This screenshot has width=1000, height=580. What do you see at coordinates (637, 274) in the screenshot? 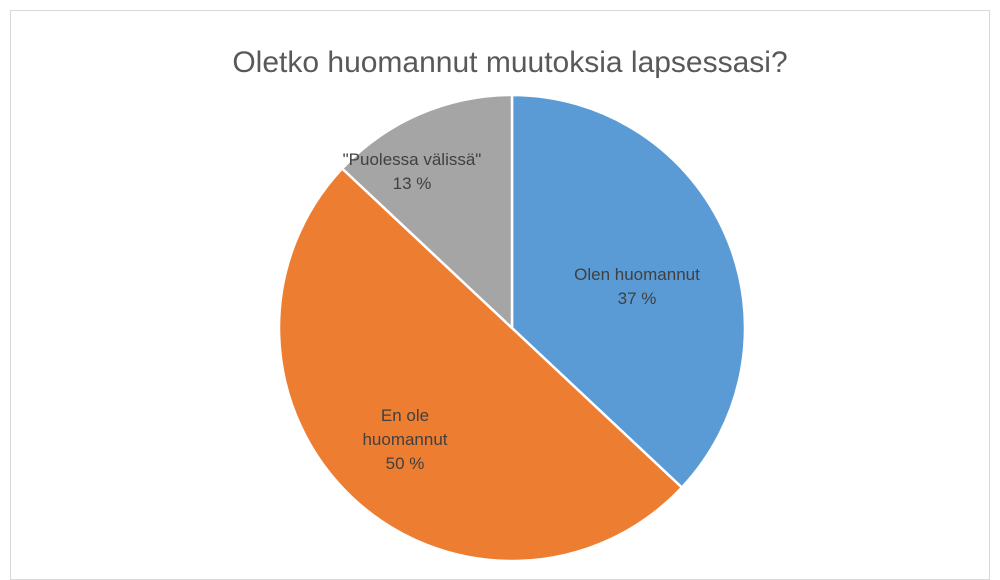
I see `slice-category: Olen huomannut` at bounding box center [637, 274].